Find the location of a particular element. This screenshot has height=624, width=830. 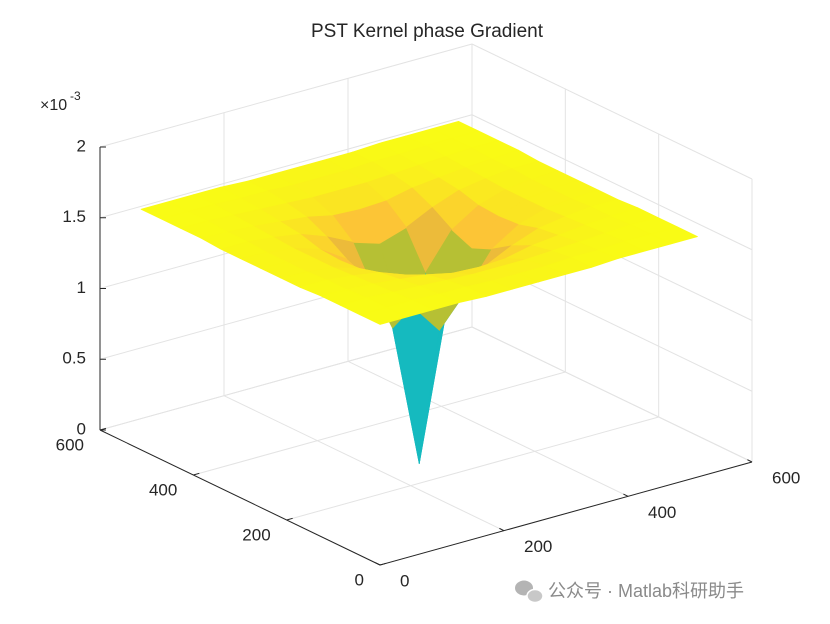

surface-patch is located at coordinates (383, 315).